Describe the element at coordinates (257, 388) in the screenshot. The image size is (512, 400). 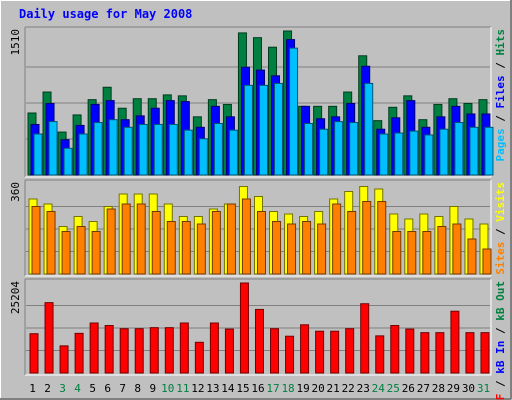
I see `x-tick-label: 16` at that location.